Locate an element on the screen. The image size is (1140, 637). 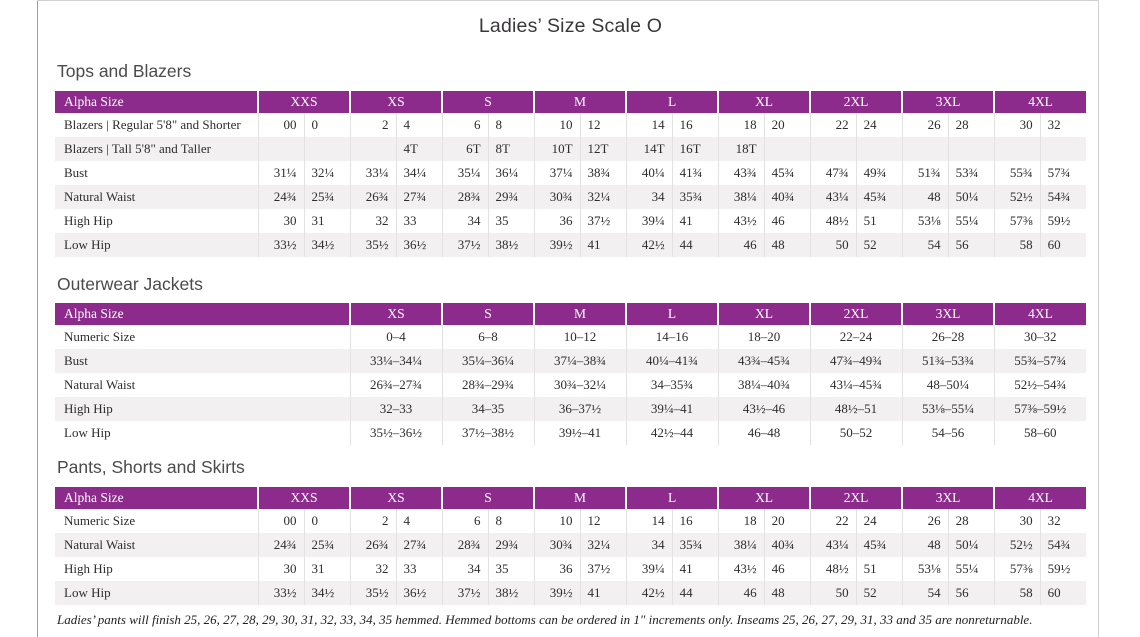
page-right-border is located at coordinates (1098, 318).